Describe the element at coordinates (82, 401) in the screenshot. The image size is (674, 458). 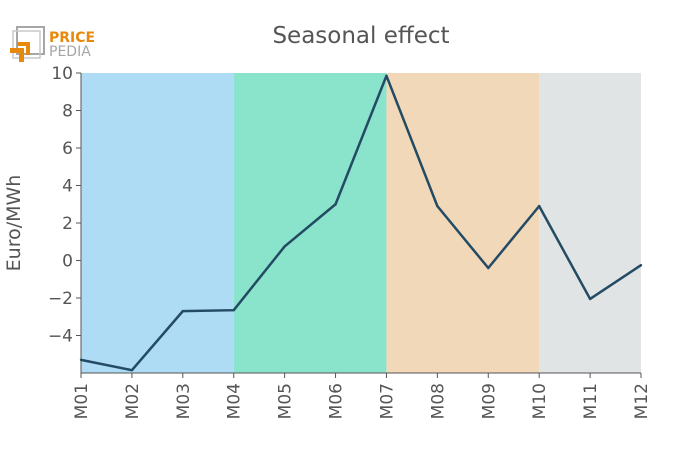
I see `x-tick-label: M01` at that location.